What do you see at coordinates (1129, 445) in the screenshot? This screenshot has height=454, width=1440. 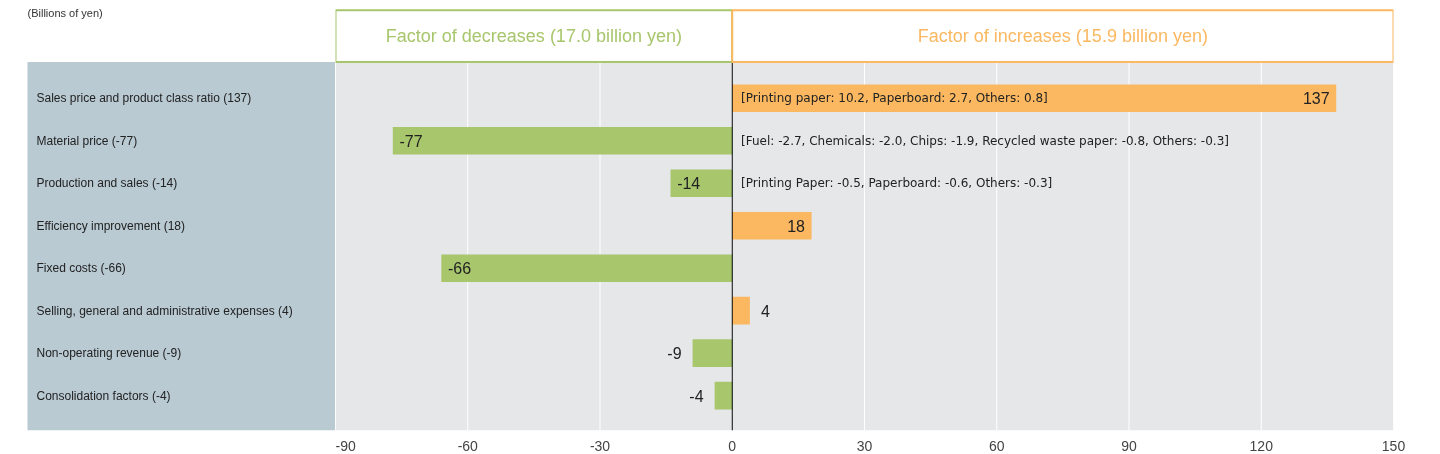 I see `x-tick-label: 90` at bounding box center [1129, 445].